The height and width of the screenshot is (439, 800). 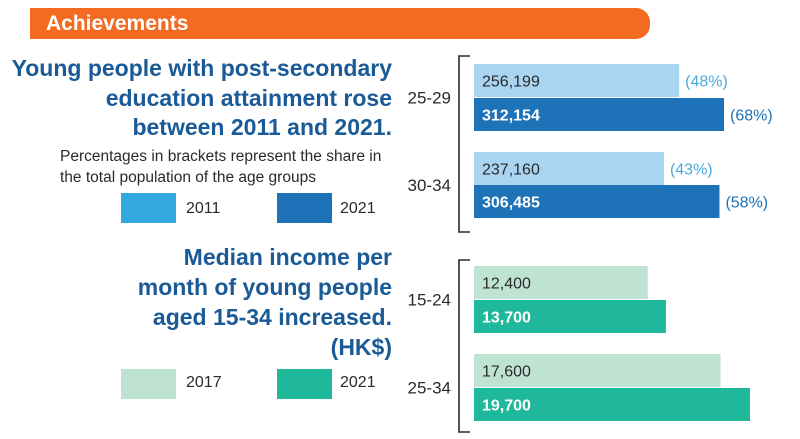 What do you see at coordinates (201, 68) in the screenshot?
I see `education-headline-line: Young people with post-secondary` at bounding box center [201, 68].